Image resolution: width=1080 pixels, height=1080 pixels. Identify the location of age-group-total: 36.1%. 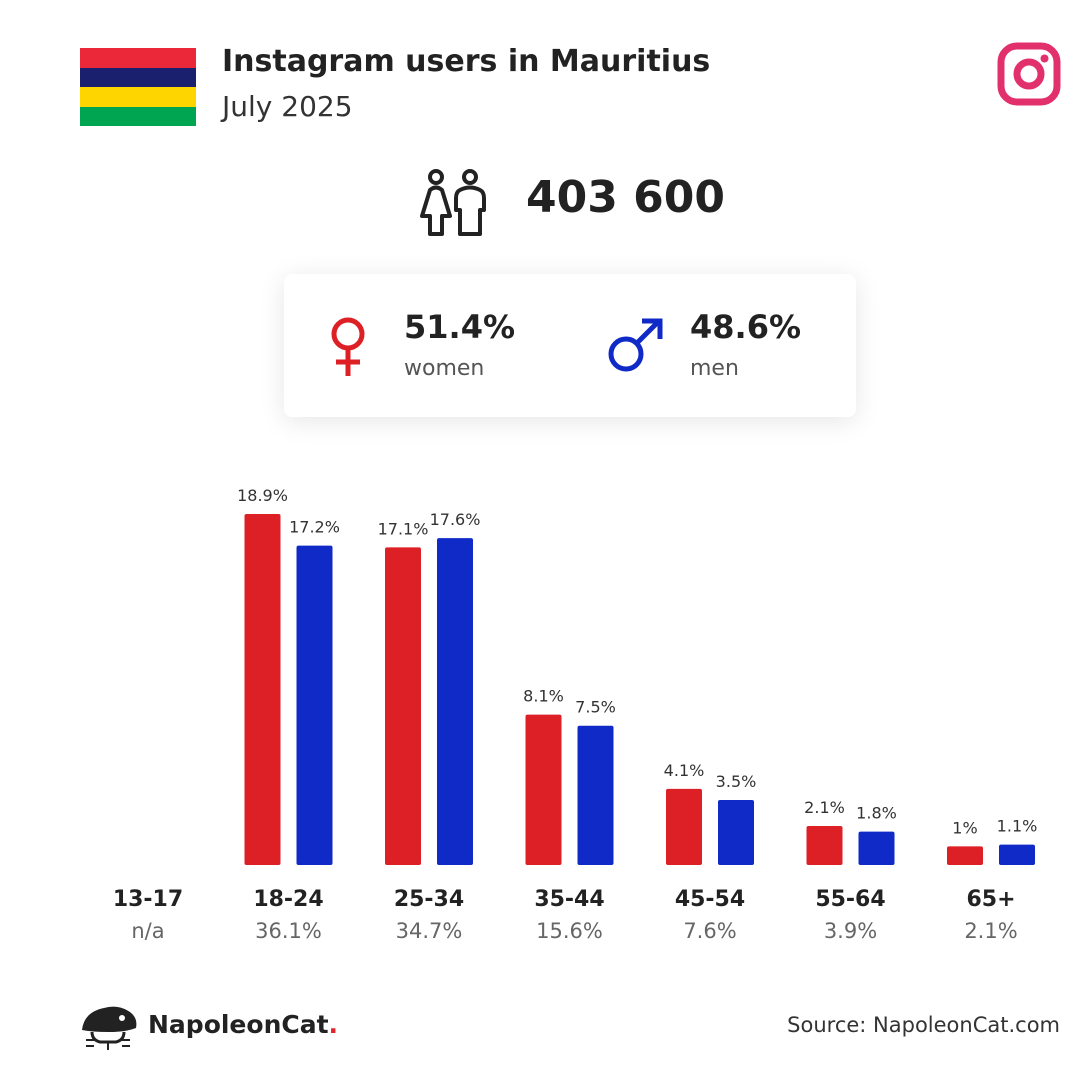
(288, 931).